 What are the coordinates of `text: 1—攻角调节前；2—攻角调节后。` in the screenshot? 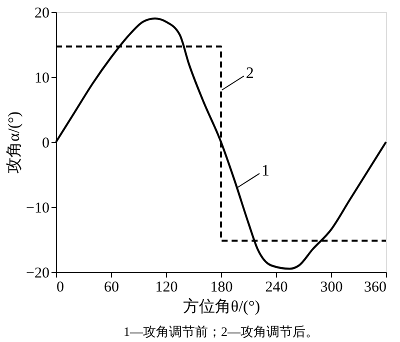 It's located at (221, 331).